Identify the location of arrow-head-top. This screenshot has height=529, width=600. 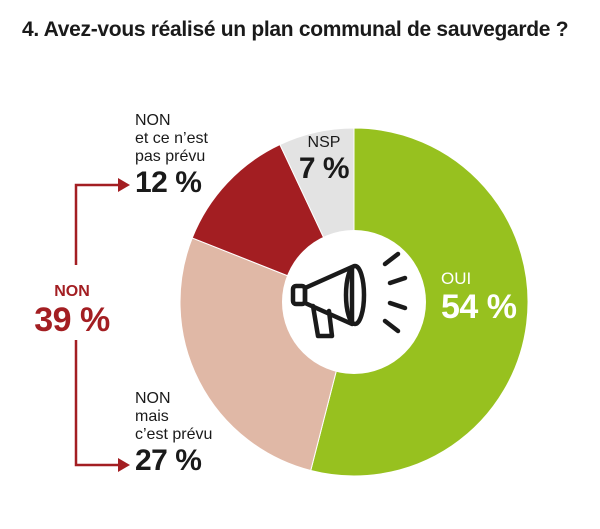
(124, 185).